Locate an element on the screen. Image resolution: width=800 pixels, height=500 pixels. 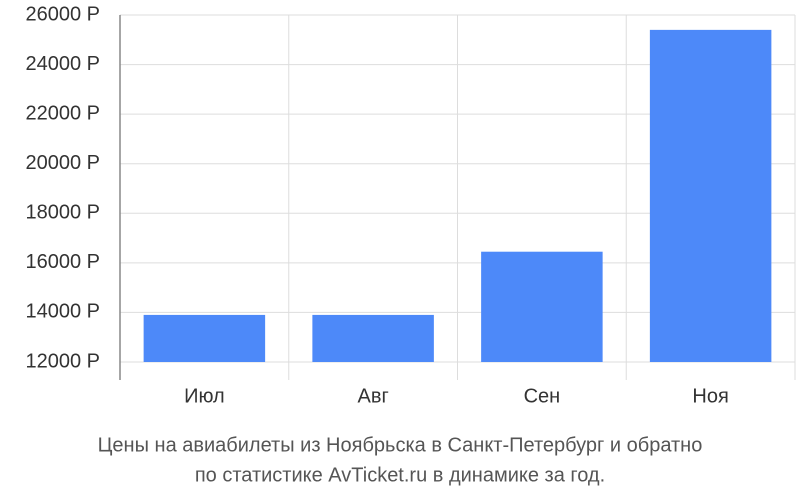
y-tick-label: 14000 Р is located at coordinates (62, 312).